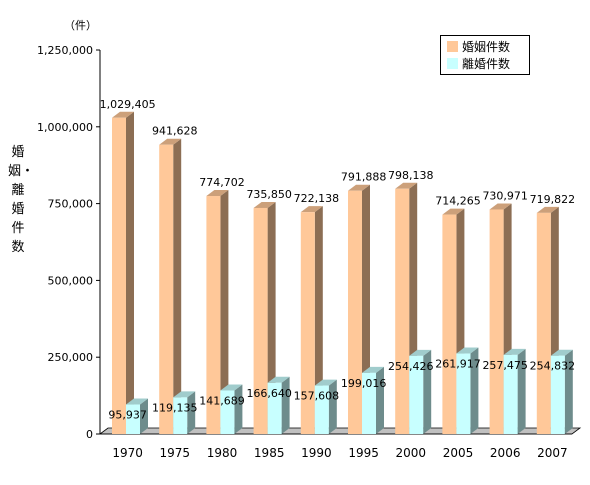  Describe the element at coordinates (269, 453) in the screenshot. I see `x-tick-label: 1985` at that location.